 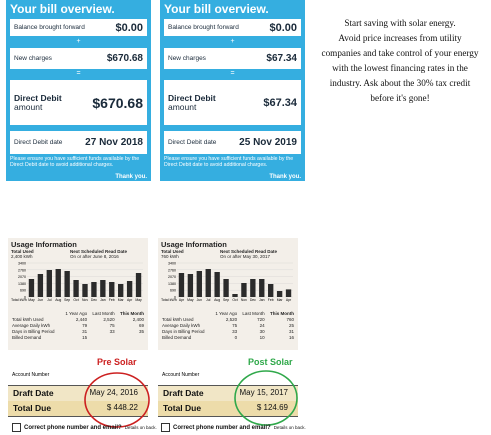 I want to click on pre-solar-tag: Pre Solar, so click(x=117, y=362).